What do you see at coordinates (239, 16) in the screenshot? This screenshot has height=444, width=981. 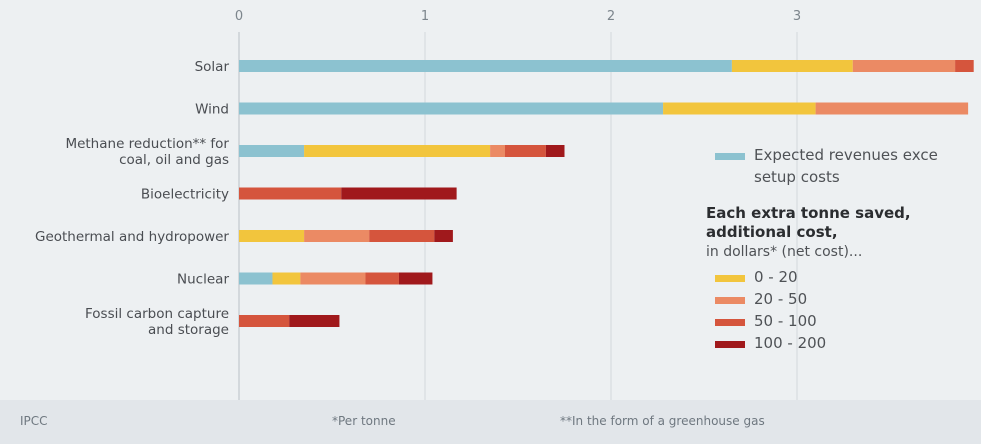 I see `x-tick-label-0: 0` at bounding box center [239, 16].